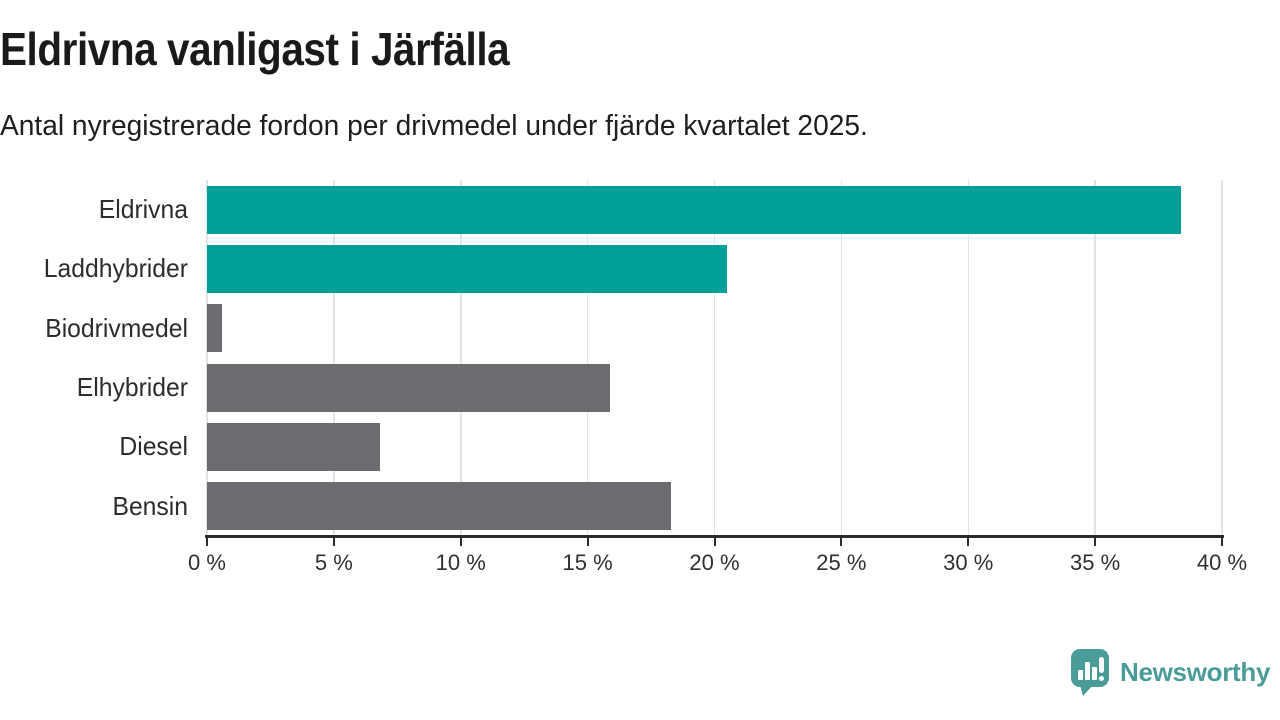  What do you see at coordinates (132, 387) in the screenshot?
I see `category-label: Elhybrider` at bounding box center [132, 387].